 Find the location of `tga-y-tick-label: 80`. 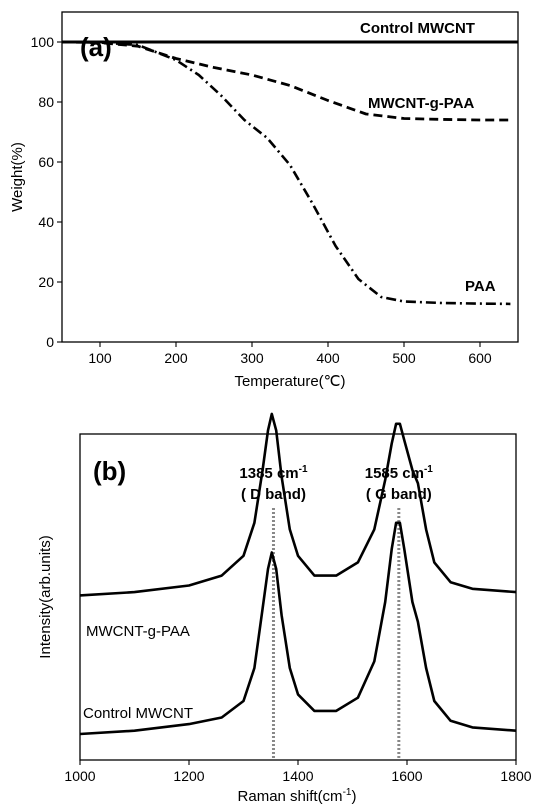

tga-y-tick-label: 80 is located at coordinates (46, 102).